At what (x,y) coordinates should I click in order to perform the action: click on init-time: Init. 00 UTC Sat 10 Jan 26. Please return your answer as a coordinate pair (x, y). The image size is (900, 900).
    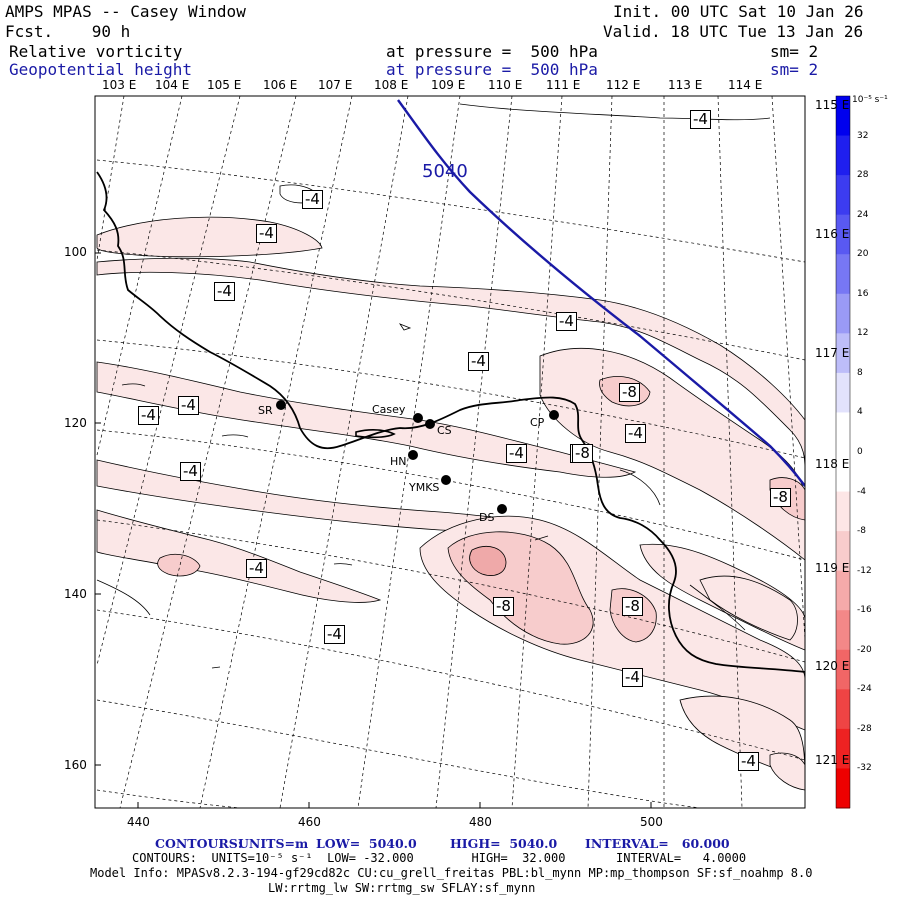
    Looking at the image, I should click on (738, 11).